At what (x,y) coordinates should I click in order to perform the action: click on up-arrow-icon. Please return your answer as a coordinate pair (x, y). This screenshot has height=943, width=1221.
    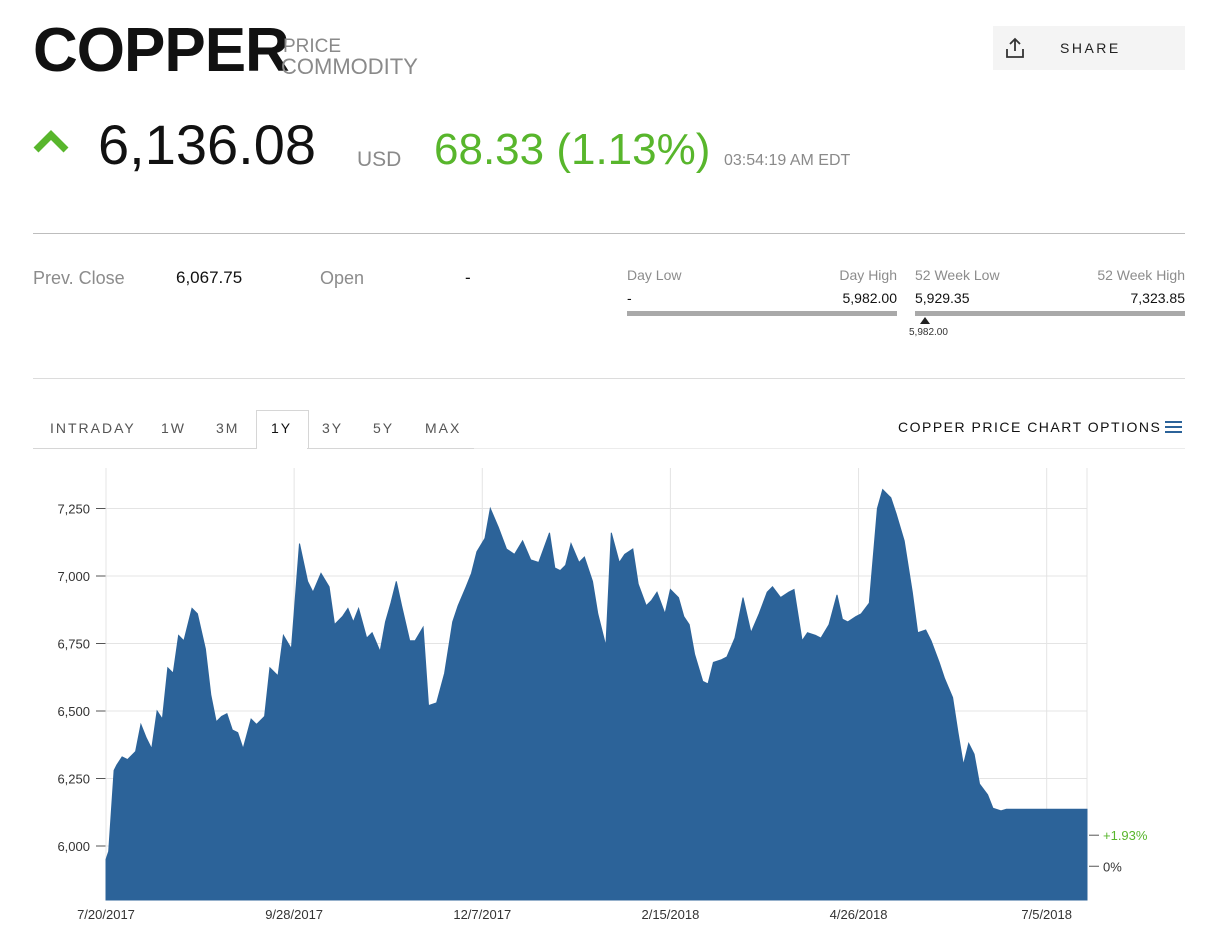
    Looking at the image, I should click on (51, 141).